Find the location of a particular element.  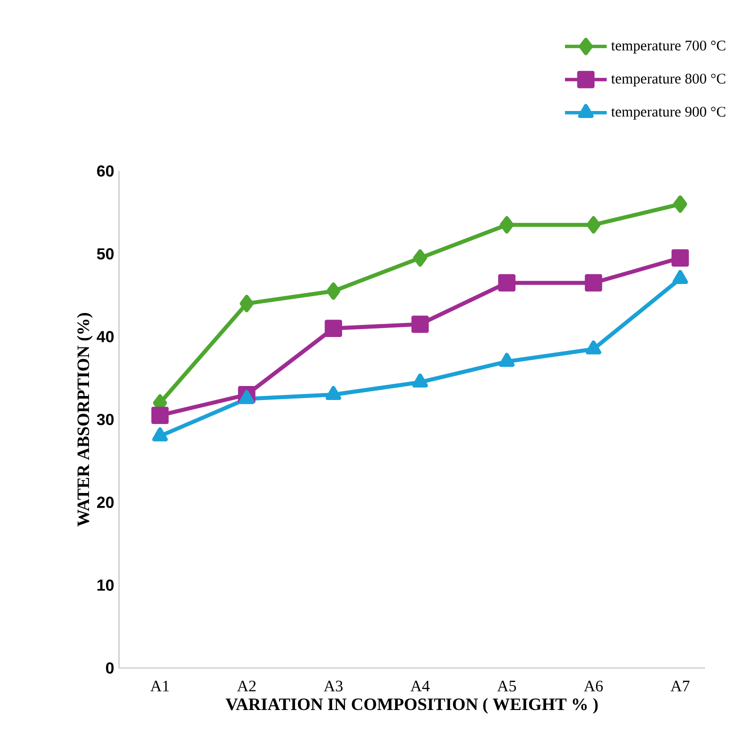

x-tick-label: A4 is located at coordinates (420, 686).